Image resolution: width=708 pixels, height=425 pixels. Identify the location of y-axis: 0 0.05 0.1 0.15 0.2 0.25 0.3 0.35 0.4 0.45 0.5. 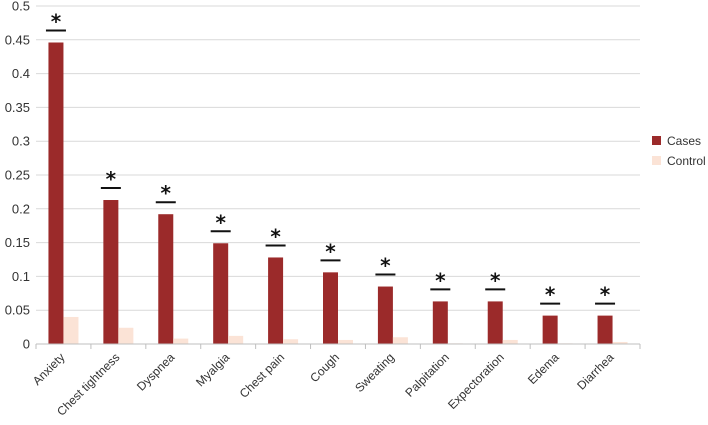
(17, 176).